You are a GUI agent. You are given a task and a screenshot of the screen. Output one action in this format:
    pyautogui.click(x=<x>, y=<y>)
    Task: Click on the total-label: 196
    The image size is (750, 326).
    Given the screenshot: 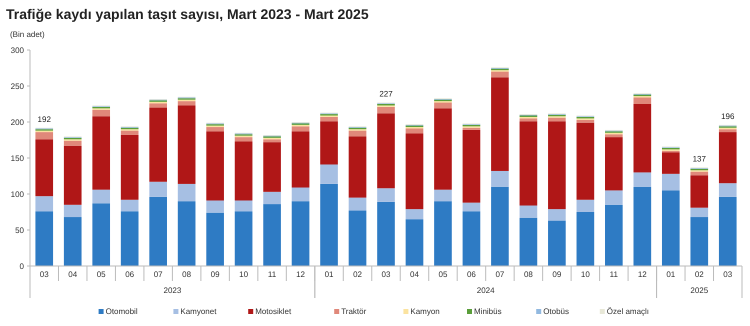 What is the action you would take?
    pyautogui.click(x=728, y=116)
    